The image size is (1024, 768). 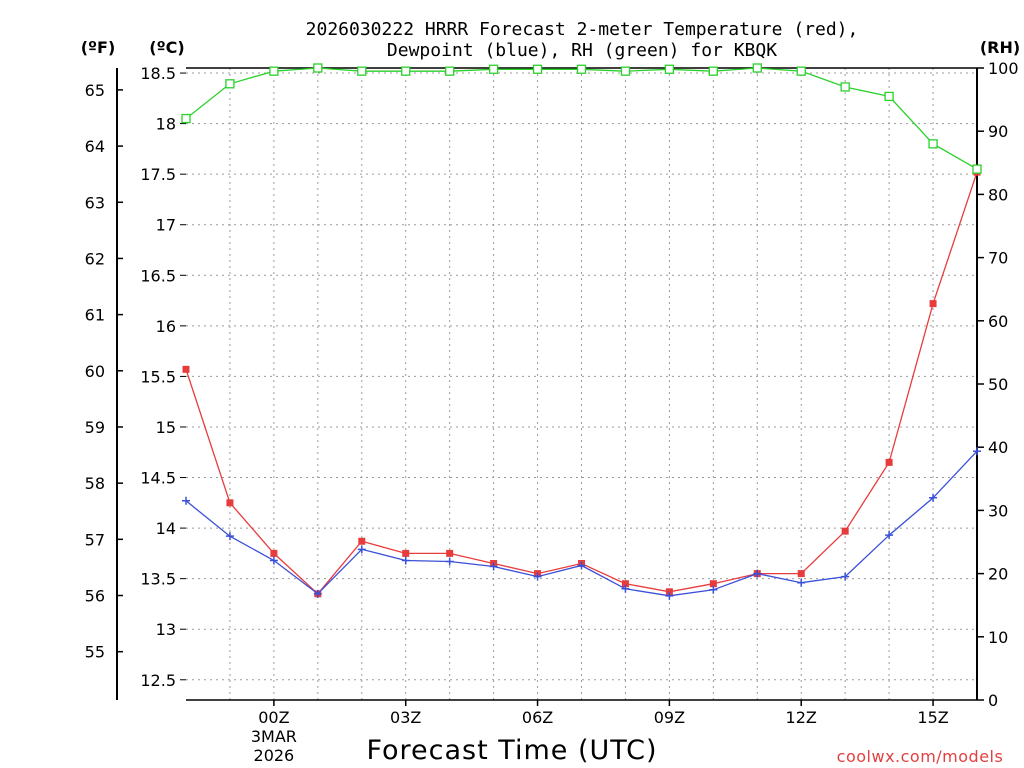 I want to click on x-tick-label: 00Z, so click(x=273, y=717).